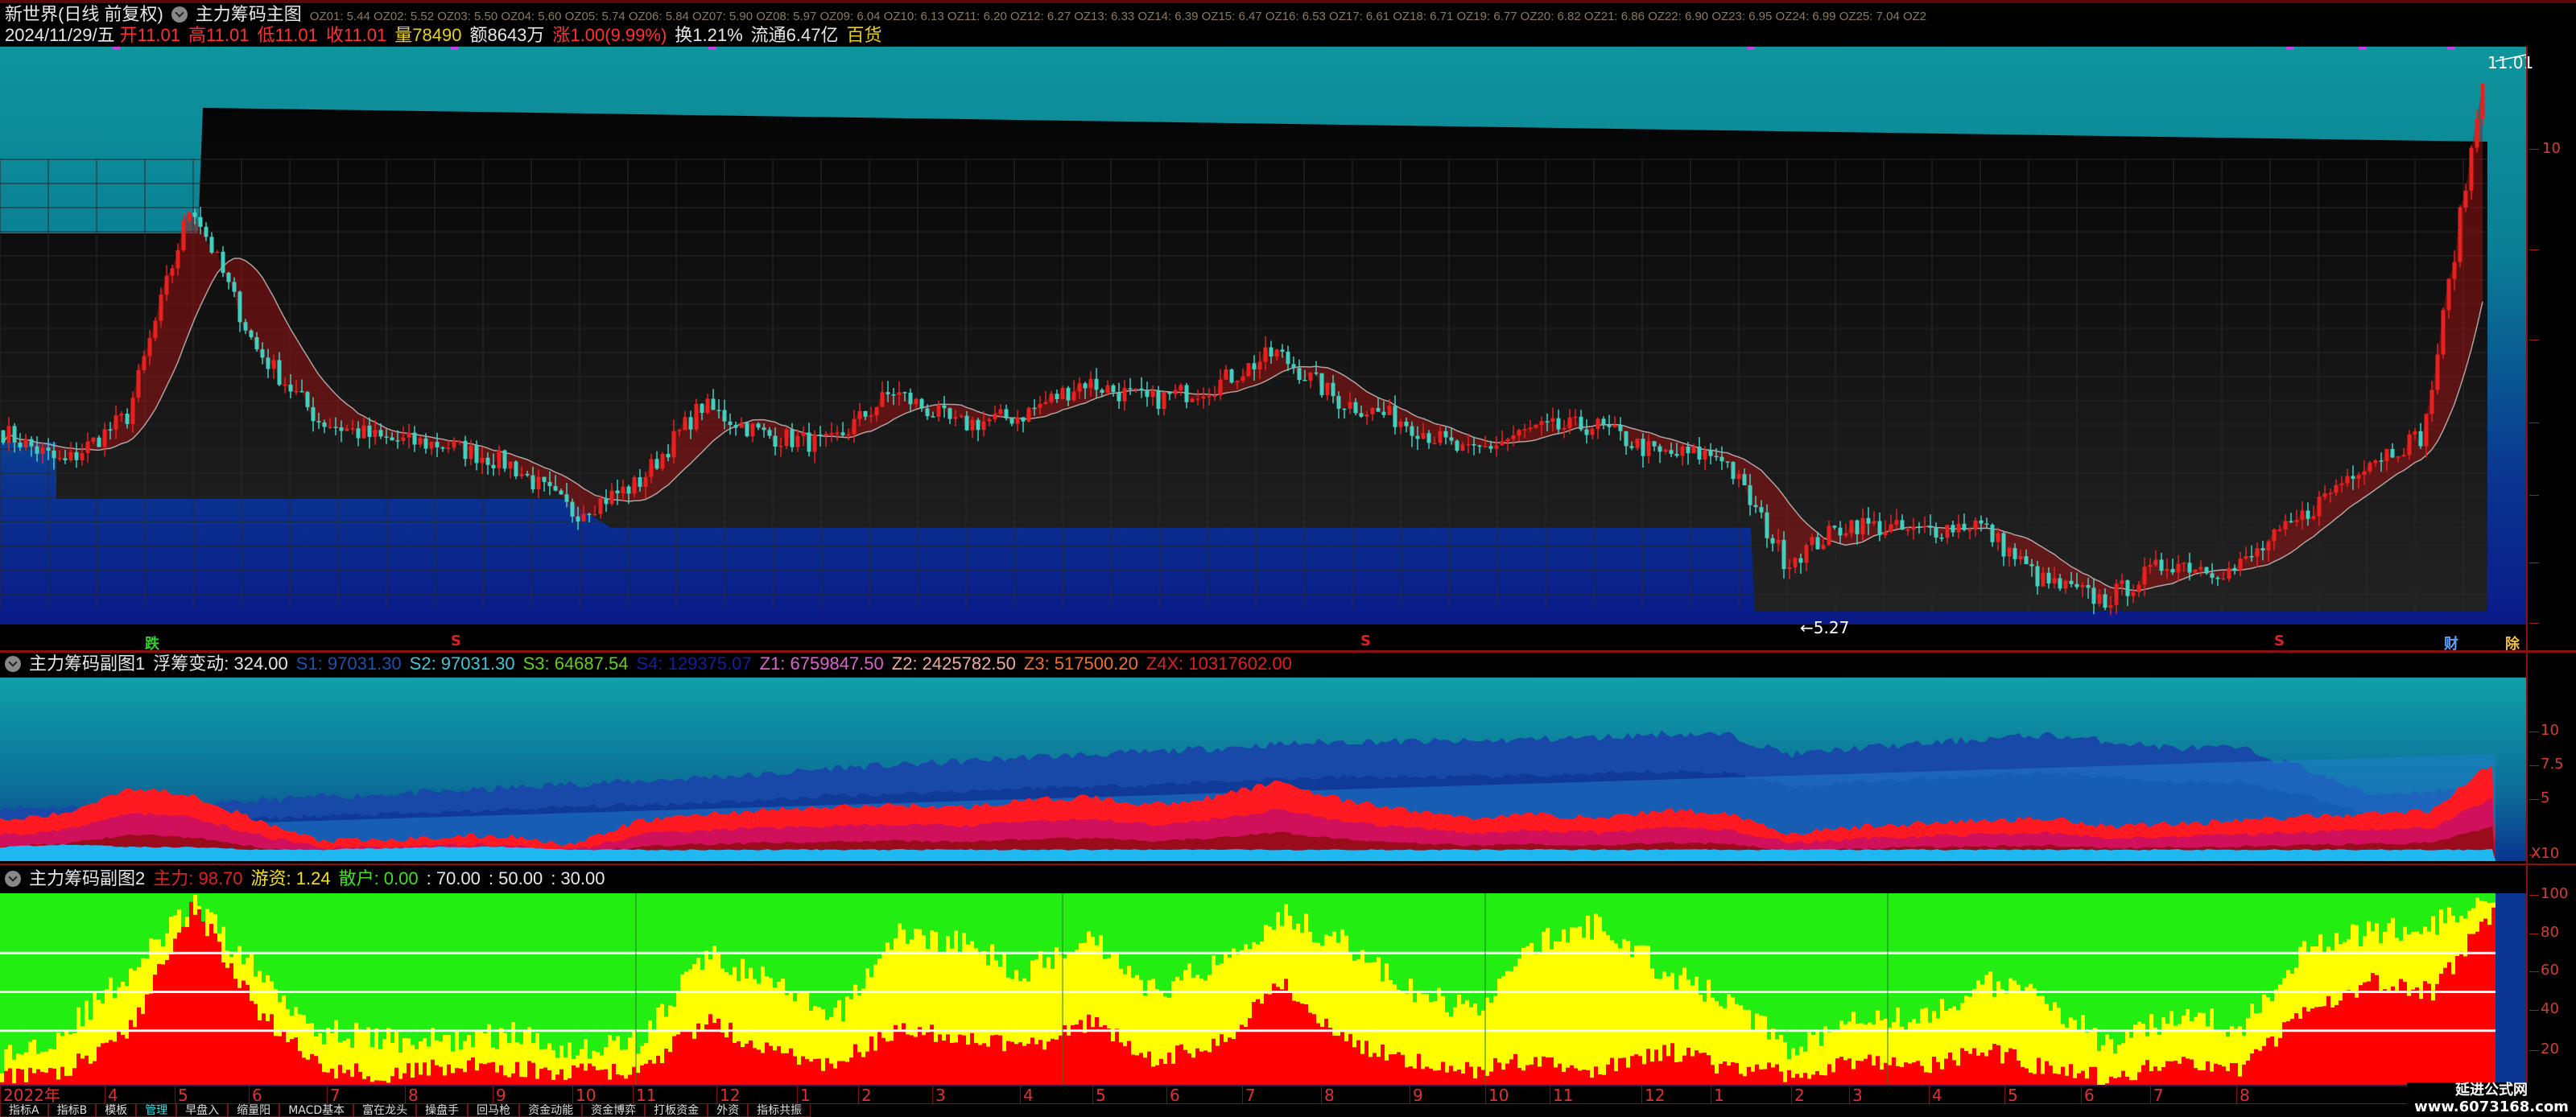  What do you see at coordinates (676, 1110) in the screenshot?
I see `indicator-tab: 打板资金` at bounding box center [676, 1110].